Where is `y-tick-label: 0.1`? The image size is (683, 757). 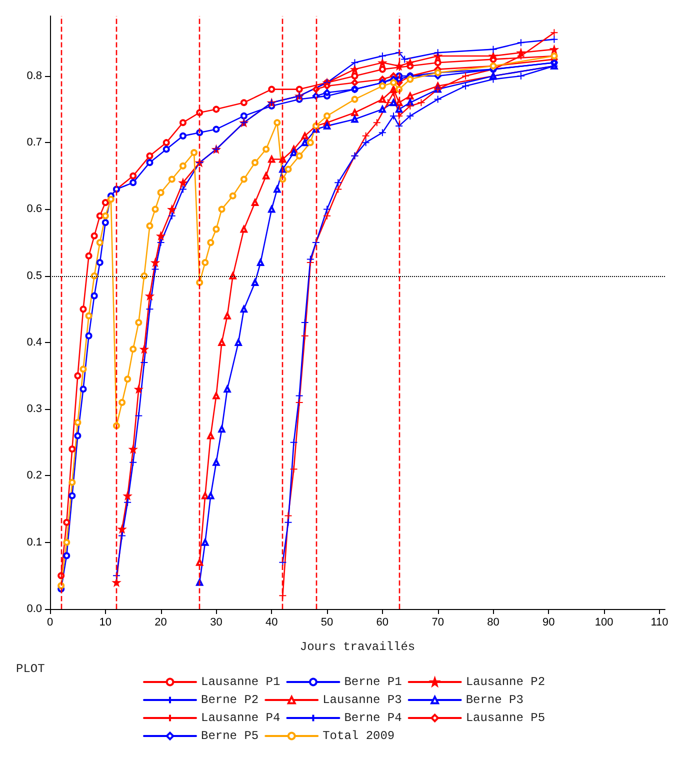 y-tick-label: 0.1 is located at coordinates (34, 542).